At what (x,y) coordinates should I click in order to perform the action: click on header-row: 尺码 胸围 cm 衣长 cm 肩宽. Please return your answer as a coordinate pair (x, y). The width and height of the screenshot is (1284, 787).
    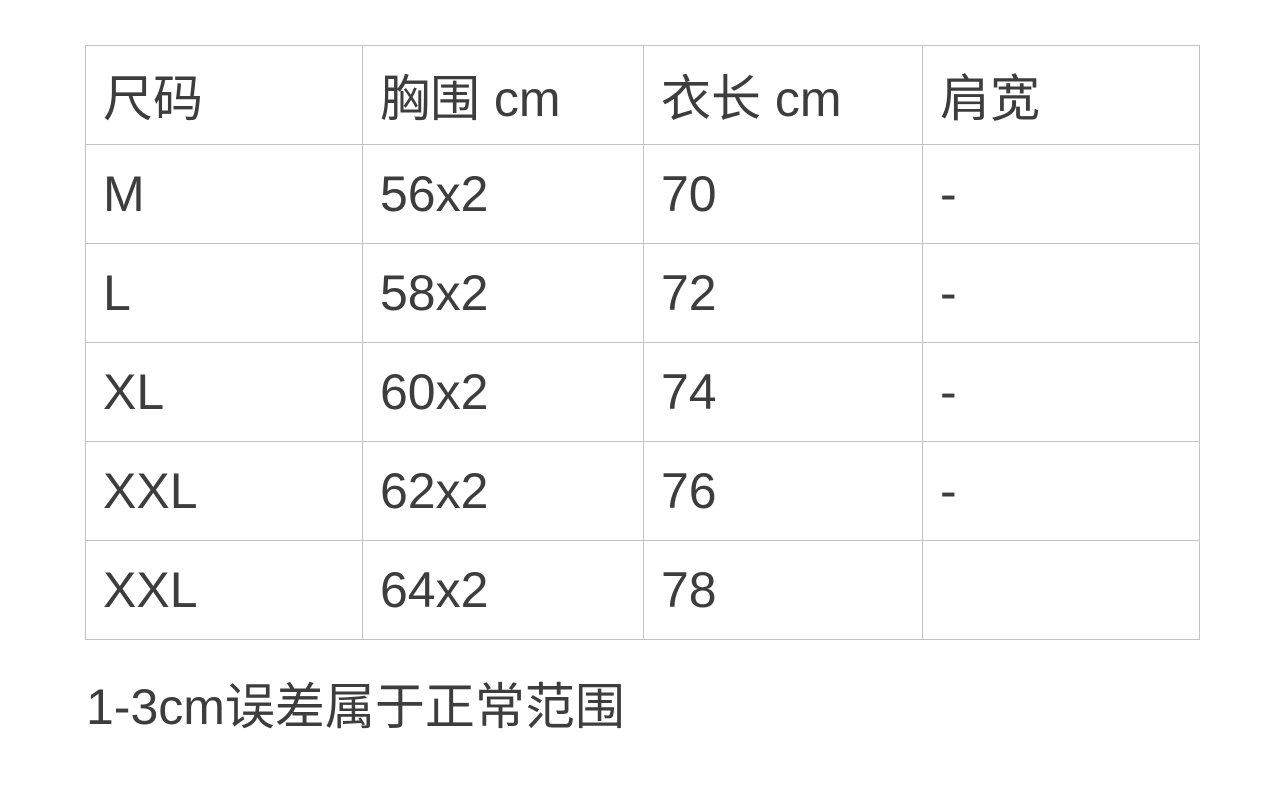
    Looking at the image, I should click on (642, 95).